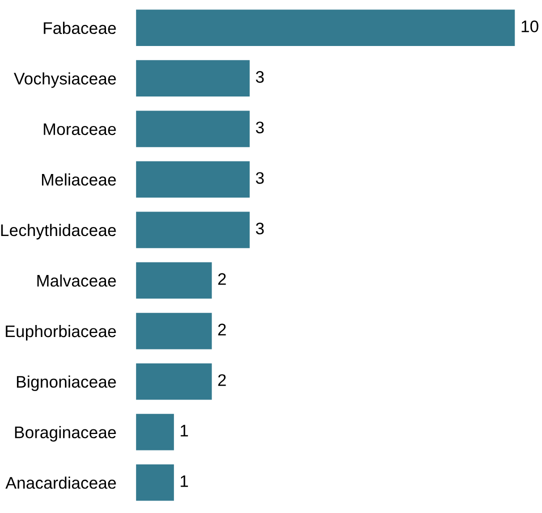  I want to click on y-tick-label: Vochysiaceae, so click(65, 80).